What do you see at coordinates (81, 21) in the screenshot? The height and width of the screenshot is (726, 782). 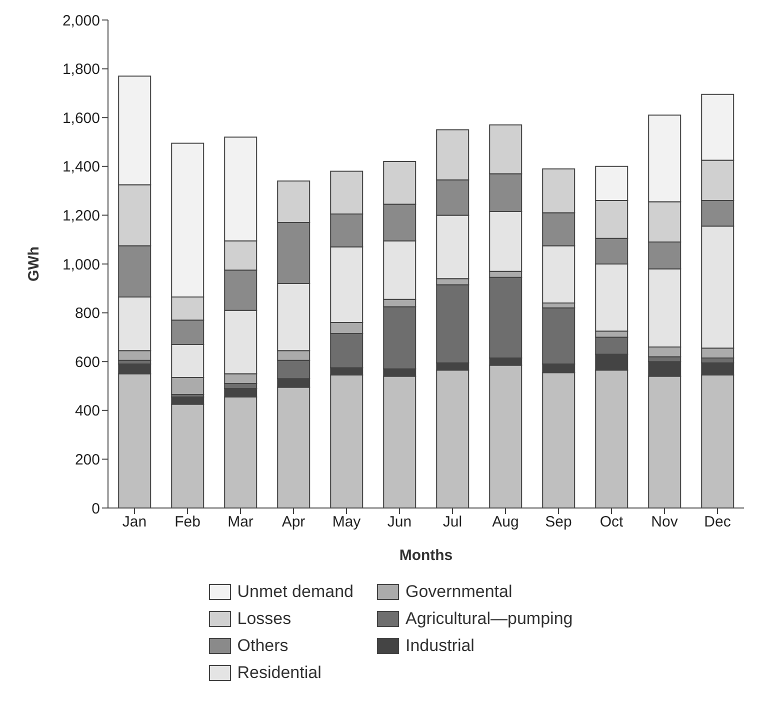 I see `y-tick-label: 2,000` at bounding box center [81, 21].